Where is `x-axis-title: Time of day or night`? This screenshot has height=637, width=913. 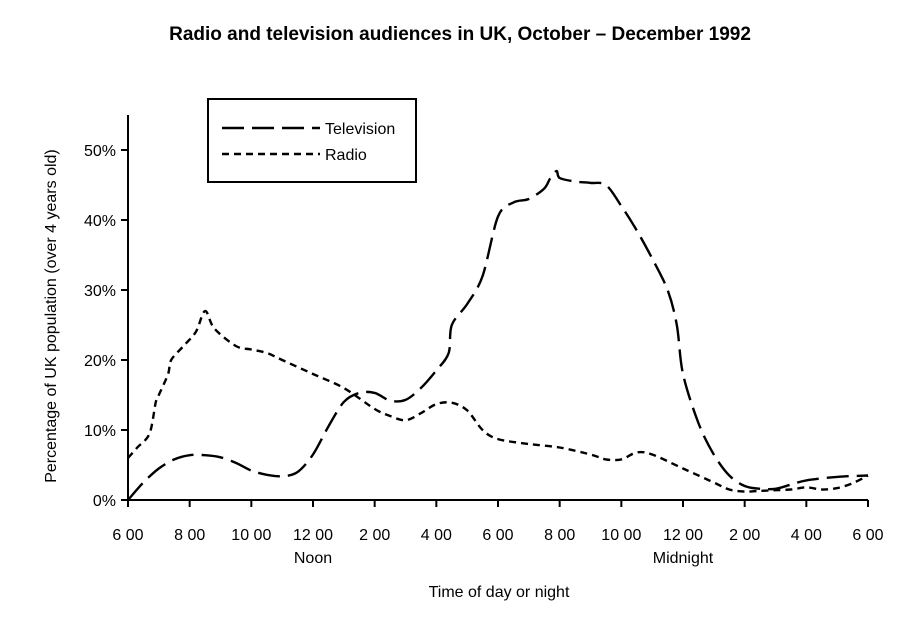 x-axis-title: Time of day or night is located at coordinates (499, 592).